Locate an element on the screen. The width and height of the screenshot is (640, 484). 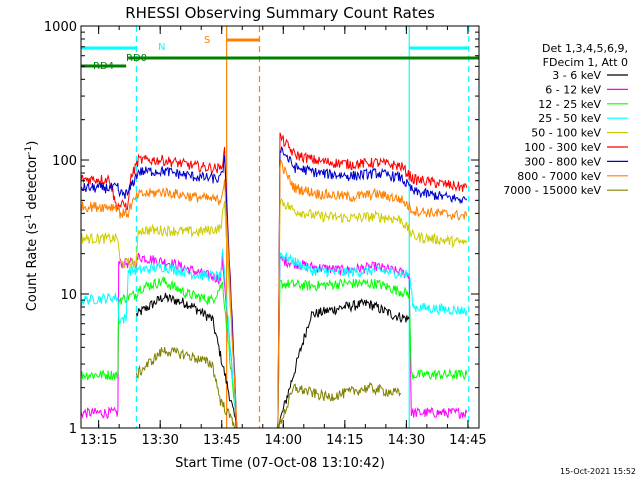
y-axis-label: Count Rate (s-1 detector-1) is located at coordinates (32, 226).